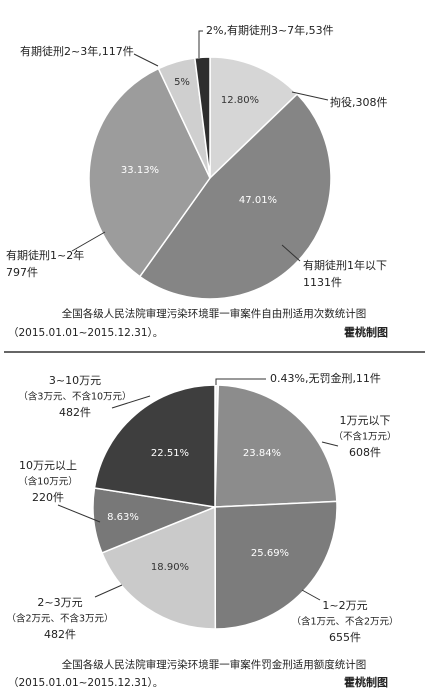  I want to click on slice-label: 3~10万元, so click(75, 380).